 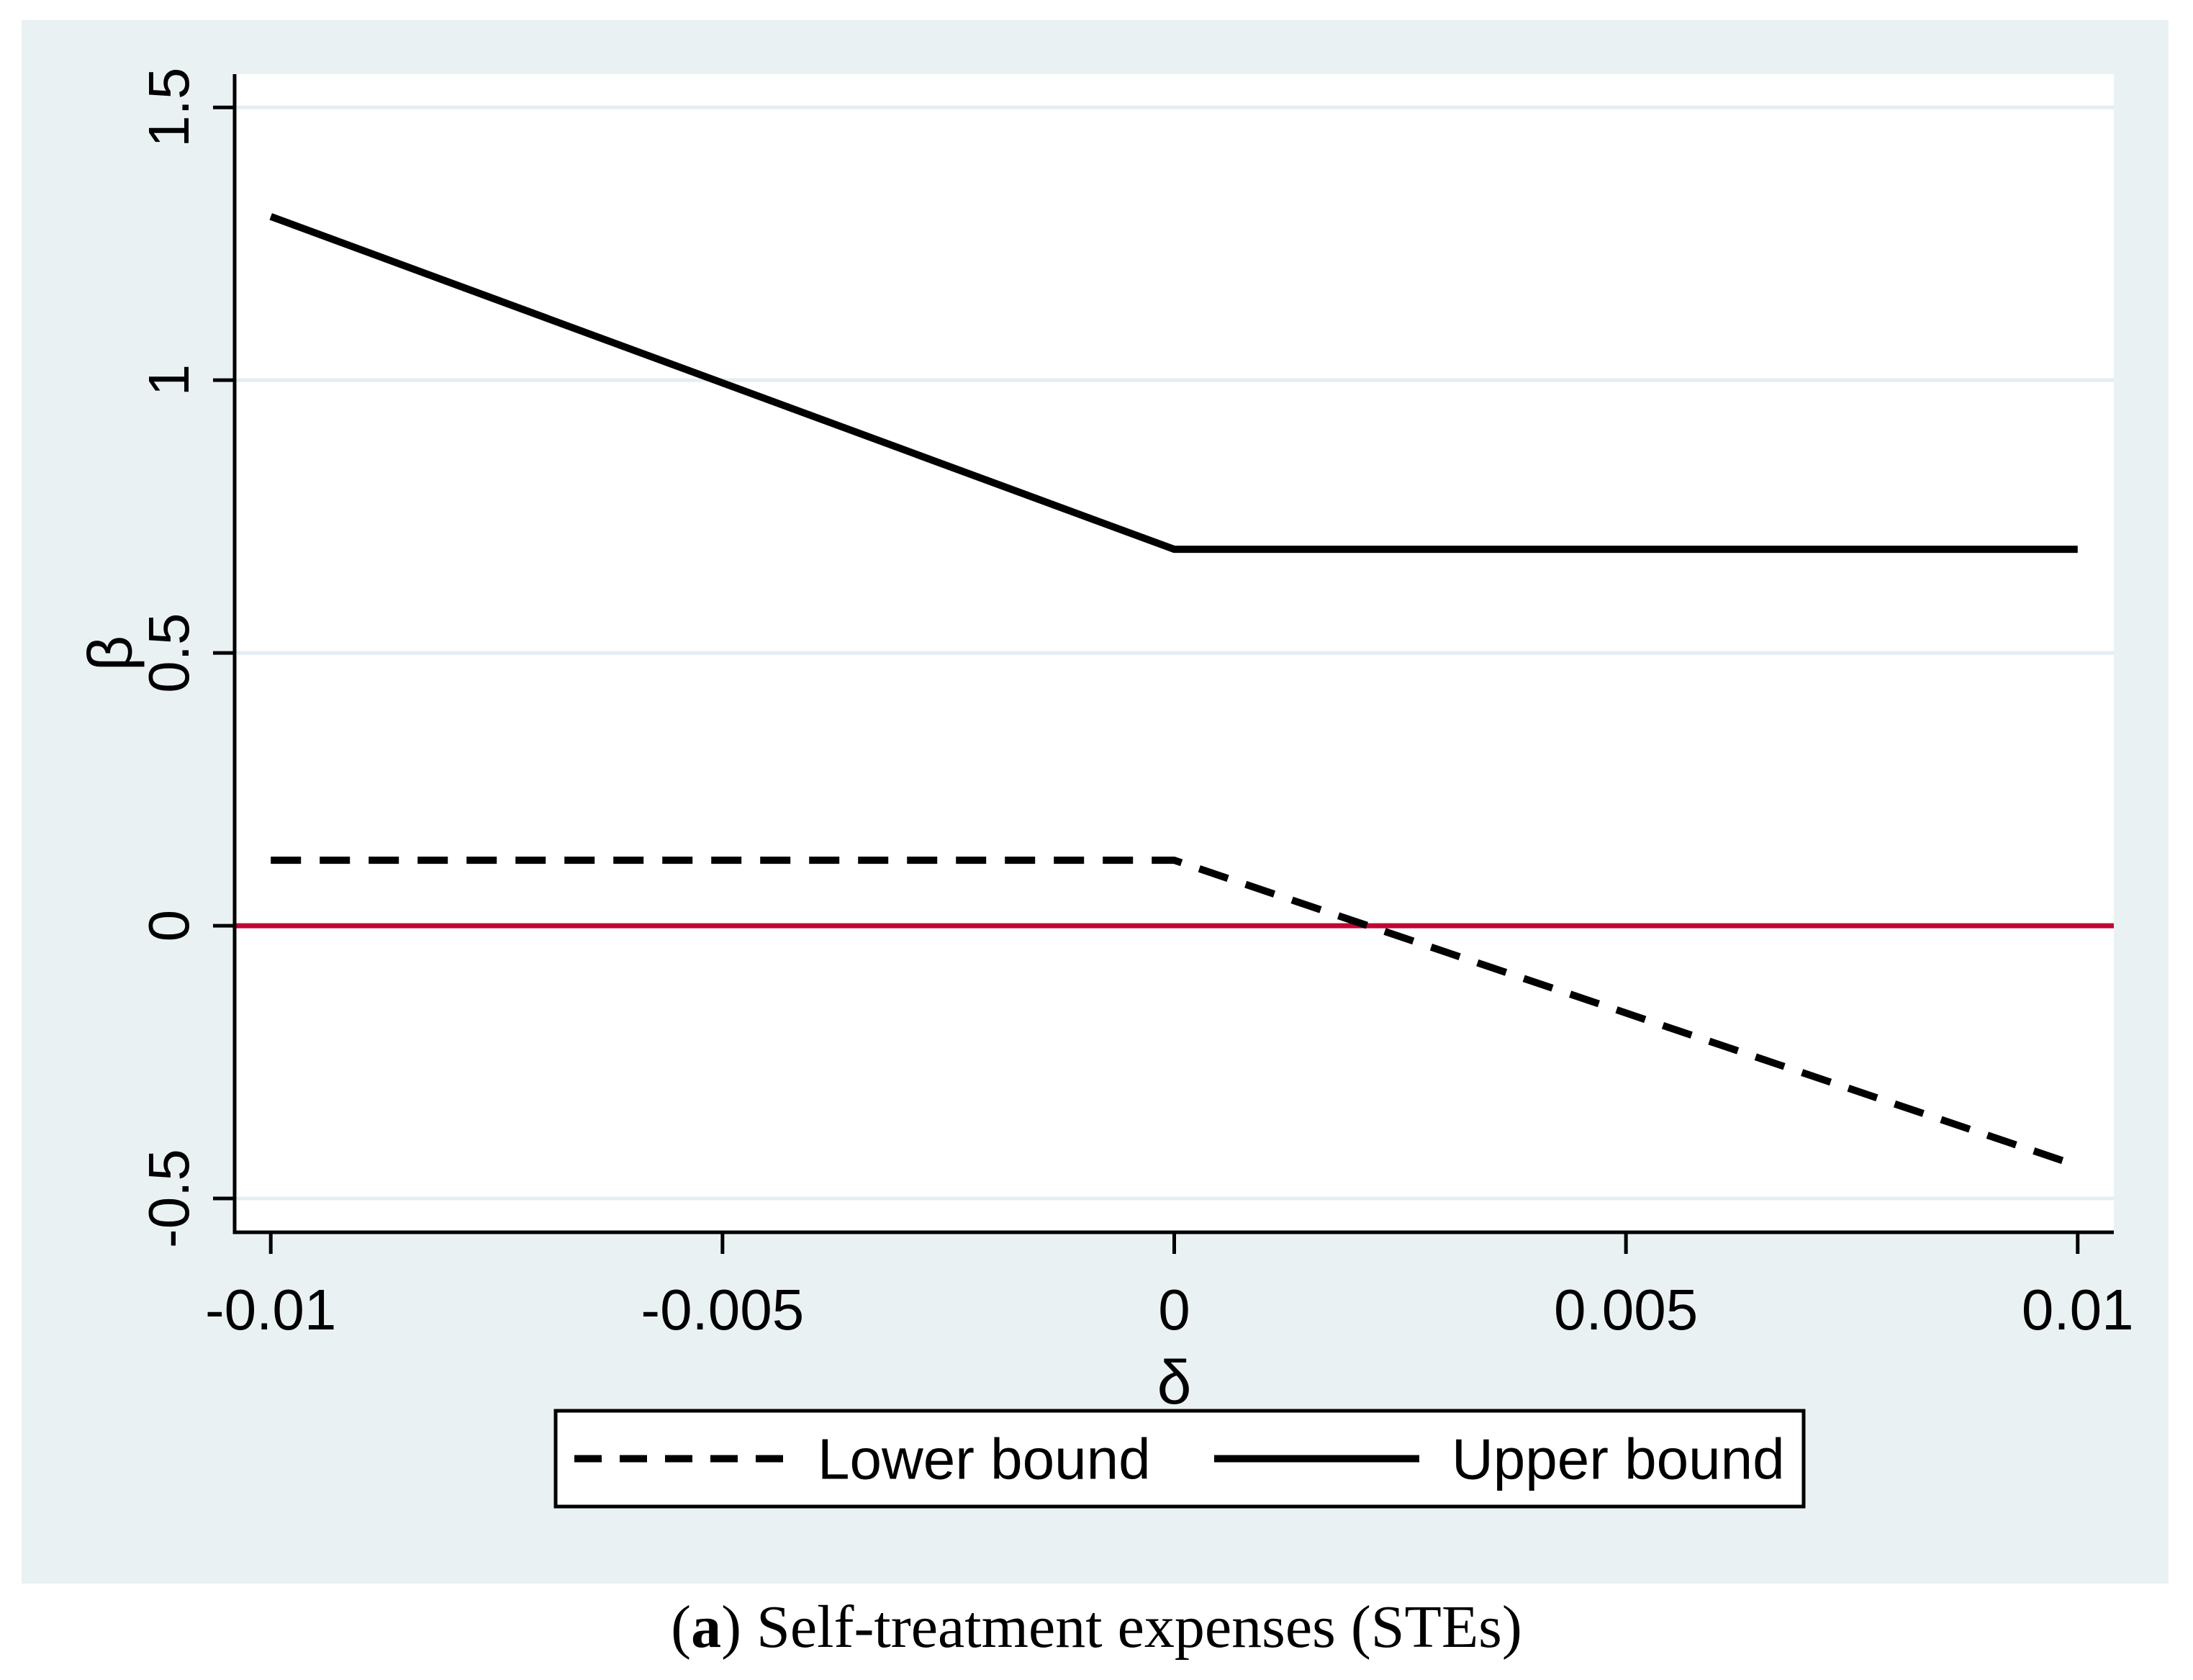 I want to click on x-tick-label: -0.01, so click(x=271, y=1310).